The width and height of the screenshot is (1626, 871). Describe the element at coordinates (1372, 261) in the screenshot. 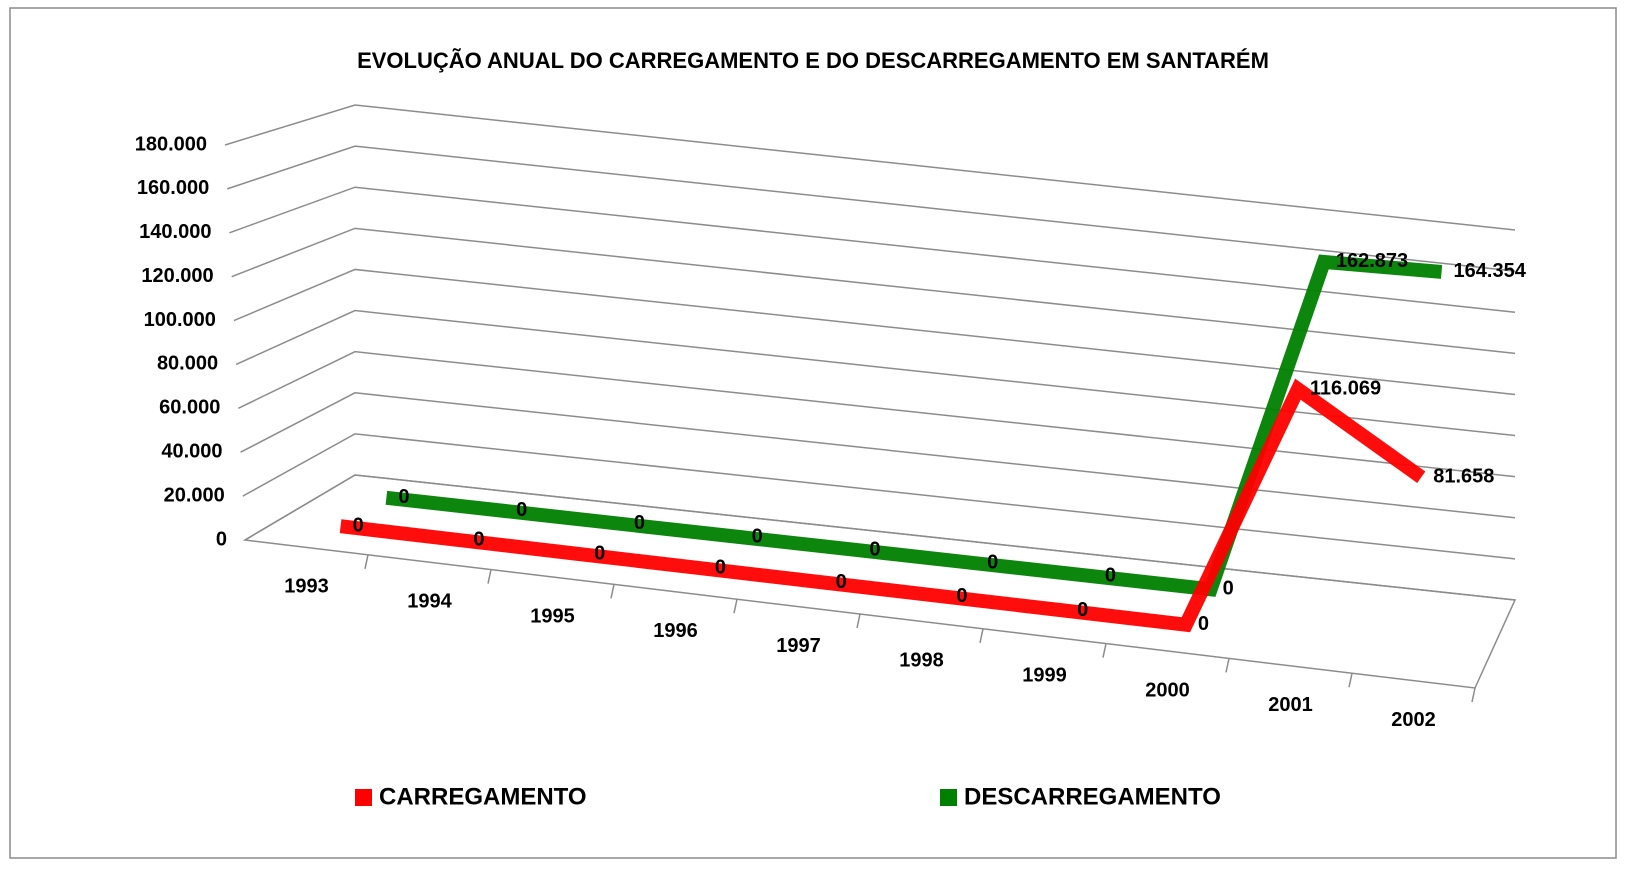

I see `data-label: 162.873` at that location.